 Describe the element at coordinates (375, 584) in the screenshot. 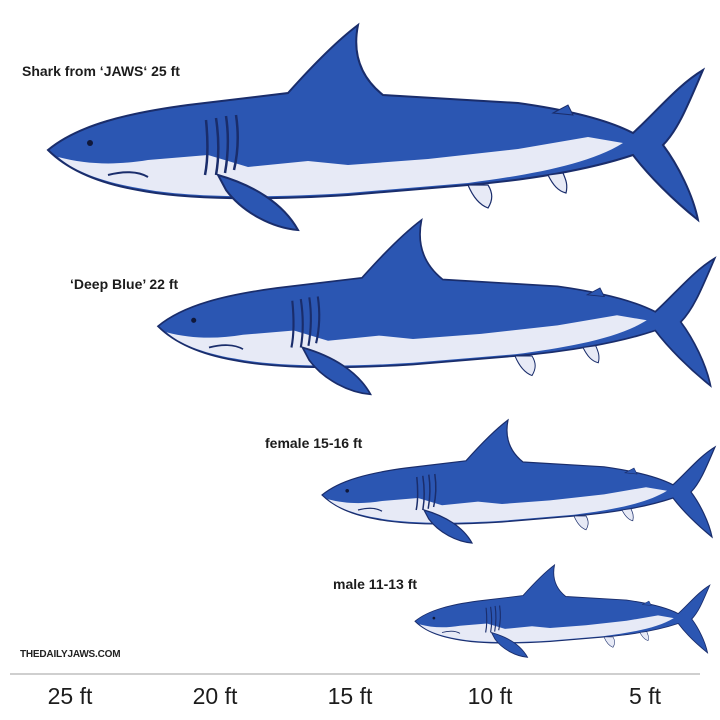

I see `shark-label-male: male 11-13 ft` at that location.